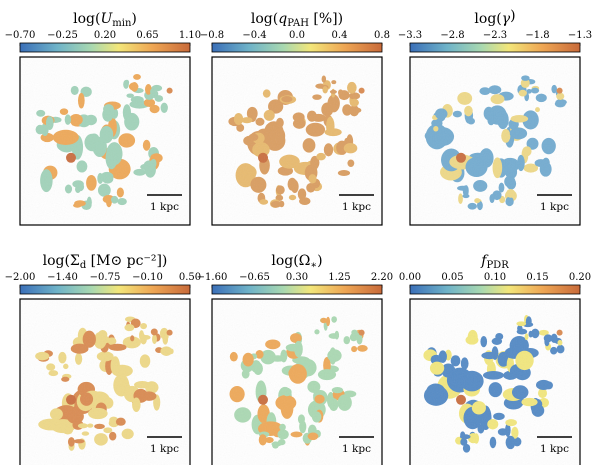 Image resolution: width=592 pixels, height=465 pixels. Describe the element at coordinates (410, 277) in the screenshot. I see `colorbar-tick-label: 0.00` at that location.